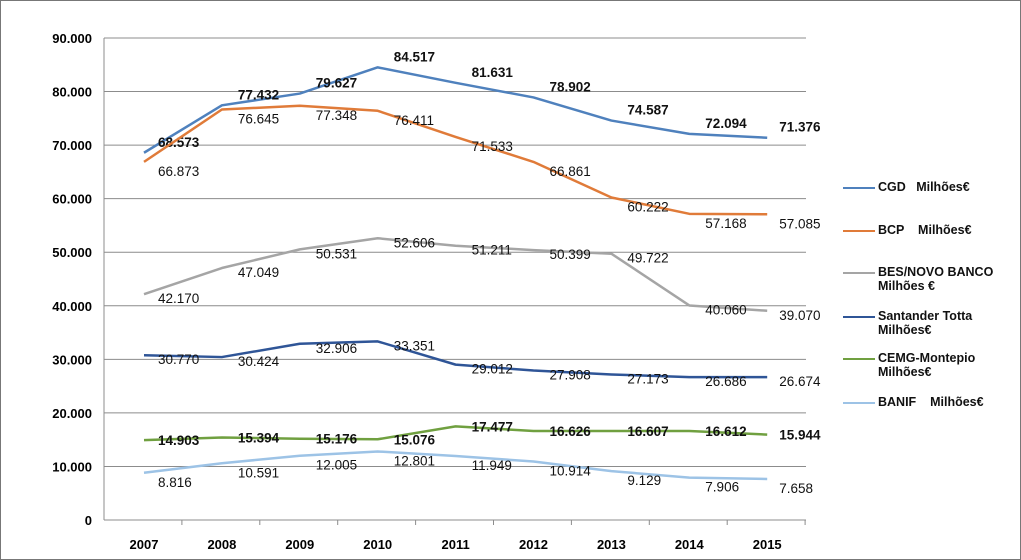 Image resolution: width=1021 pixels, height=560 pixels. Describe the element at coordinates (178, 359) in the screenshot. I see `data-label: 30.770` at that location.